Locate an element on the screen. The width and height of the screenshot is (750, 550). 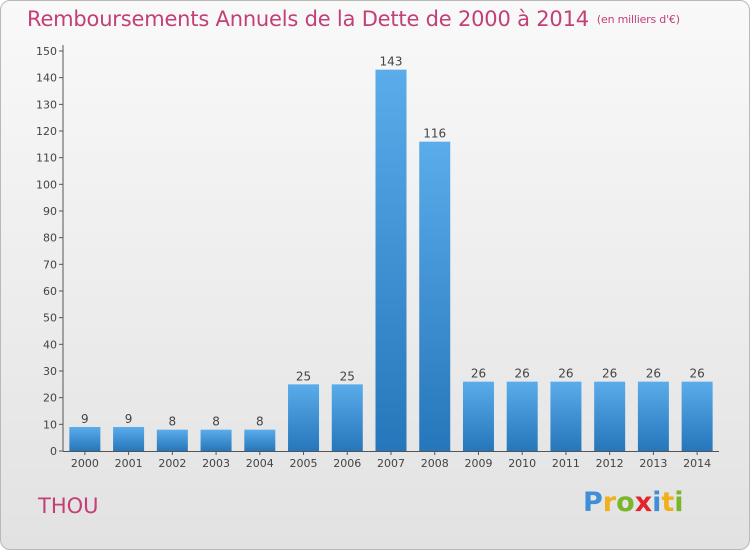
logo-letter: x is located at coordinates (643, 502).